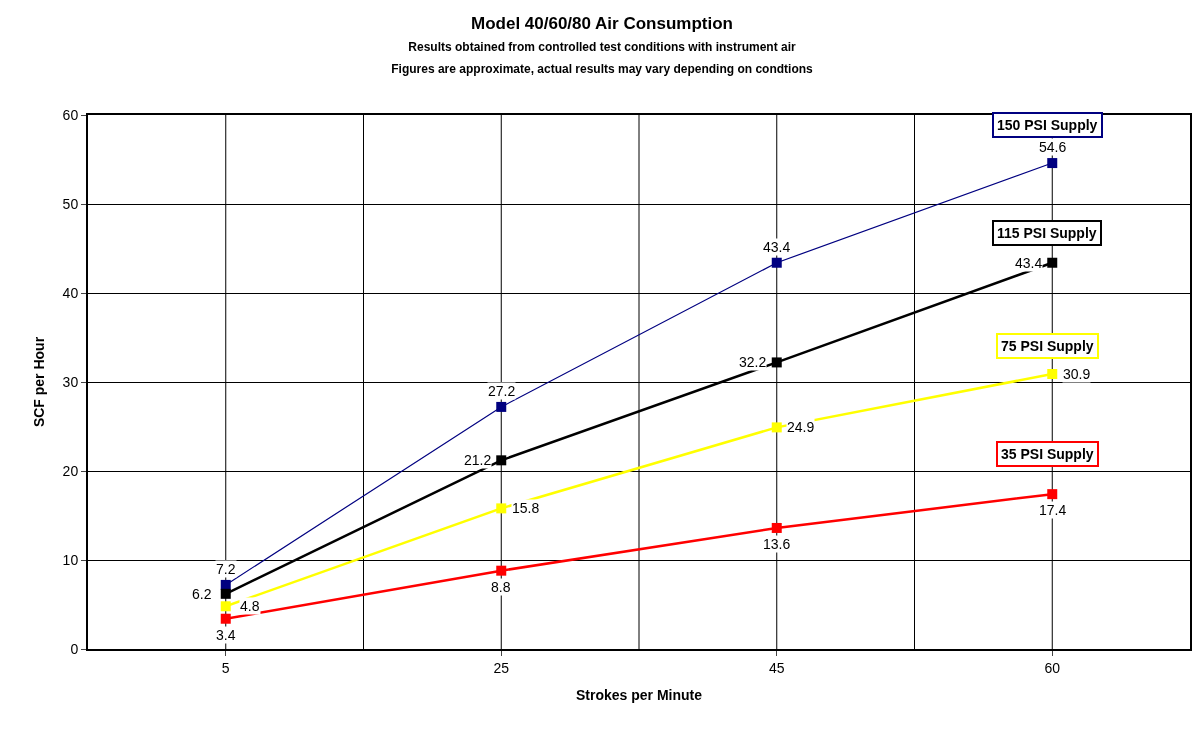 The height and width of the screenshot is (729, 1204). What do you see at coordinates (70, 292) in the screenshot?
I see `y-tick-label: 40` at bounding box center [70, 292].